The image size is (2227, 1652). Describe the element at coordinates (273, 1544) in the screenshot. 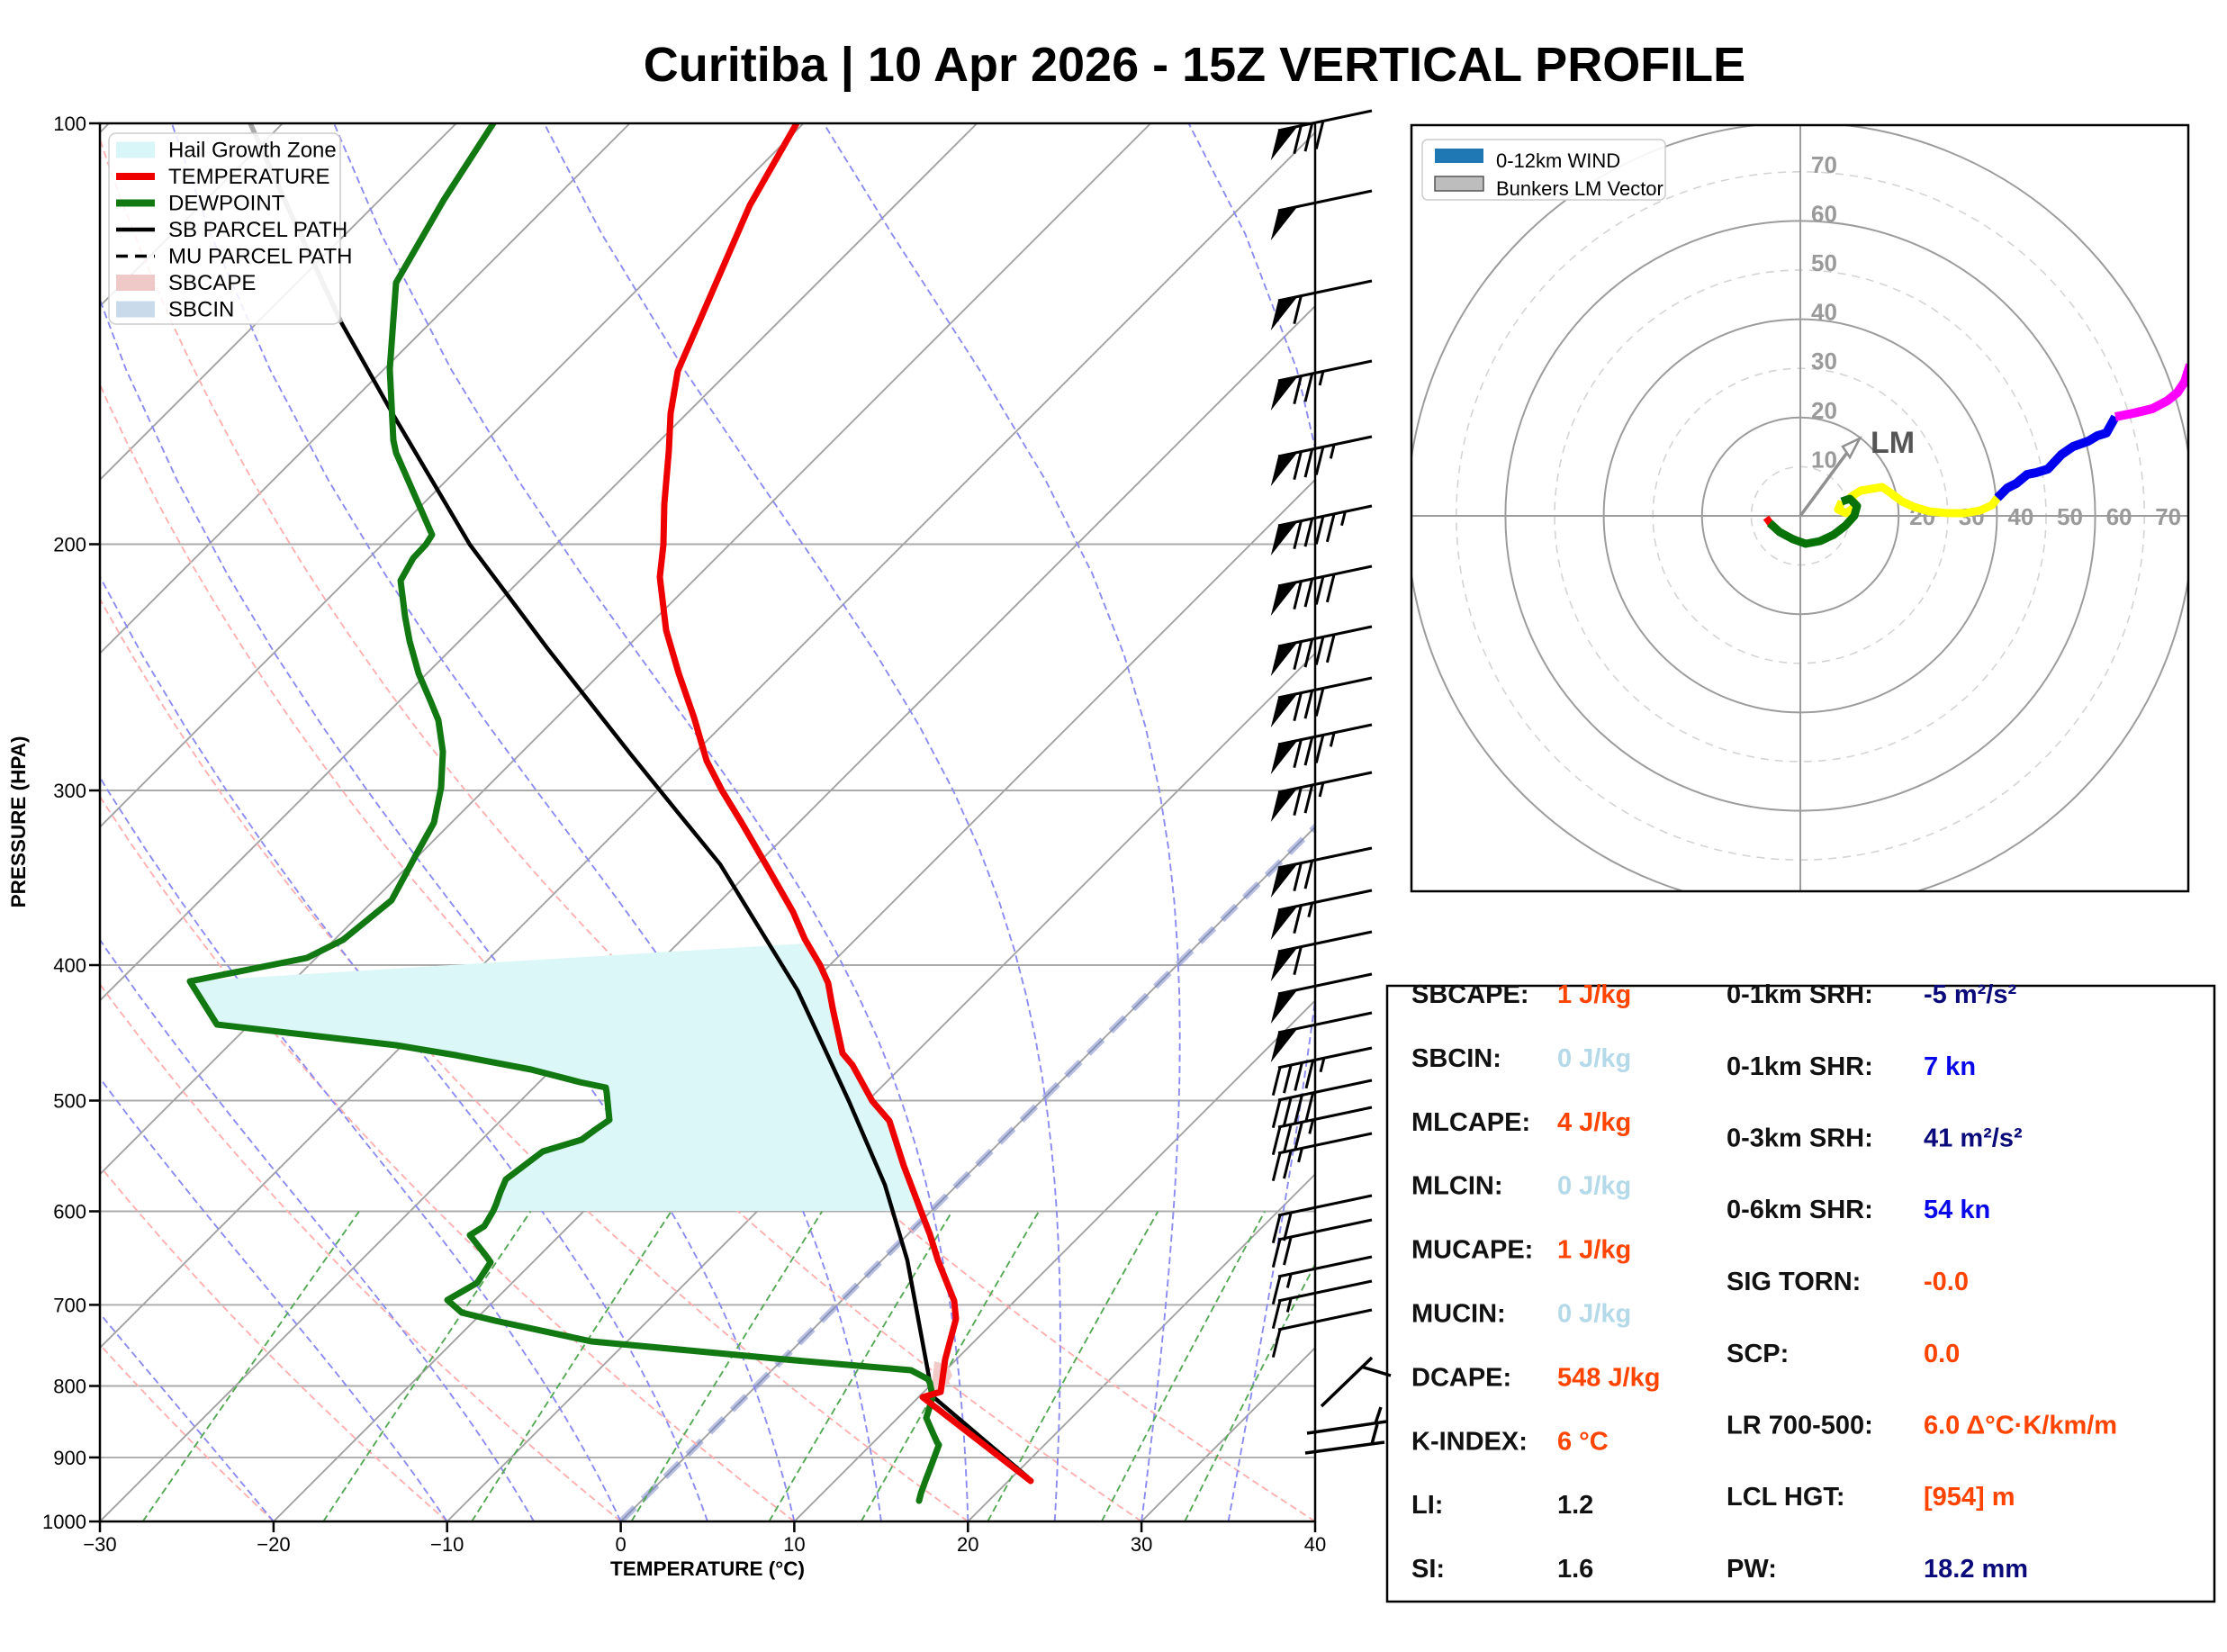

I see `svg-text: −20` at that location.